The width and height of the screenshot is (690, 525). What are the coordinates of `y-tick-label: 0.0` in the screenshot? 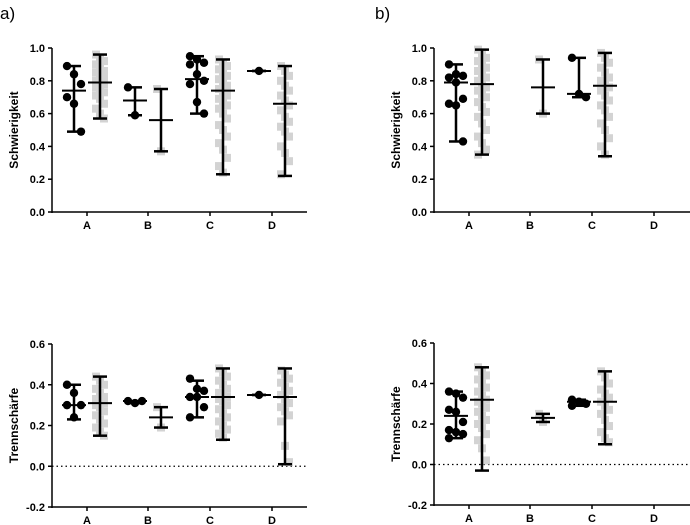 It's located at (419, 466).